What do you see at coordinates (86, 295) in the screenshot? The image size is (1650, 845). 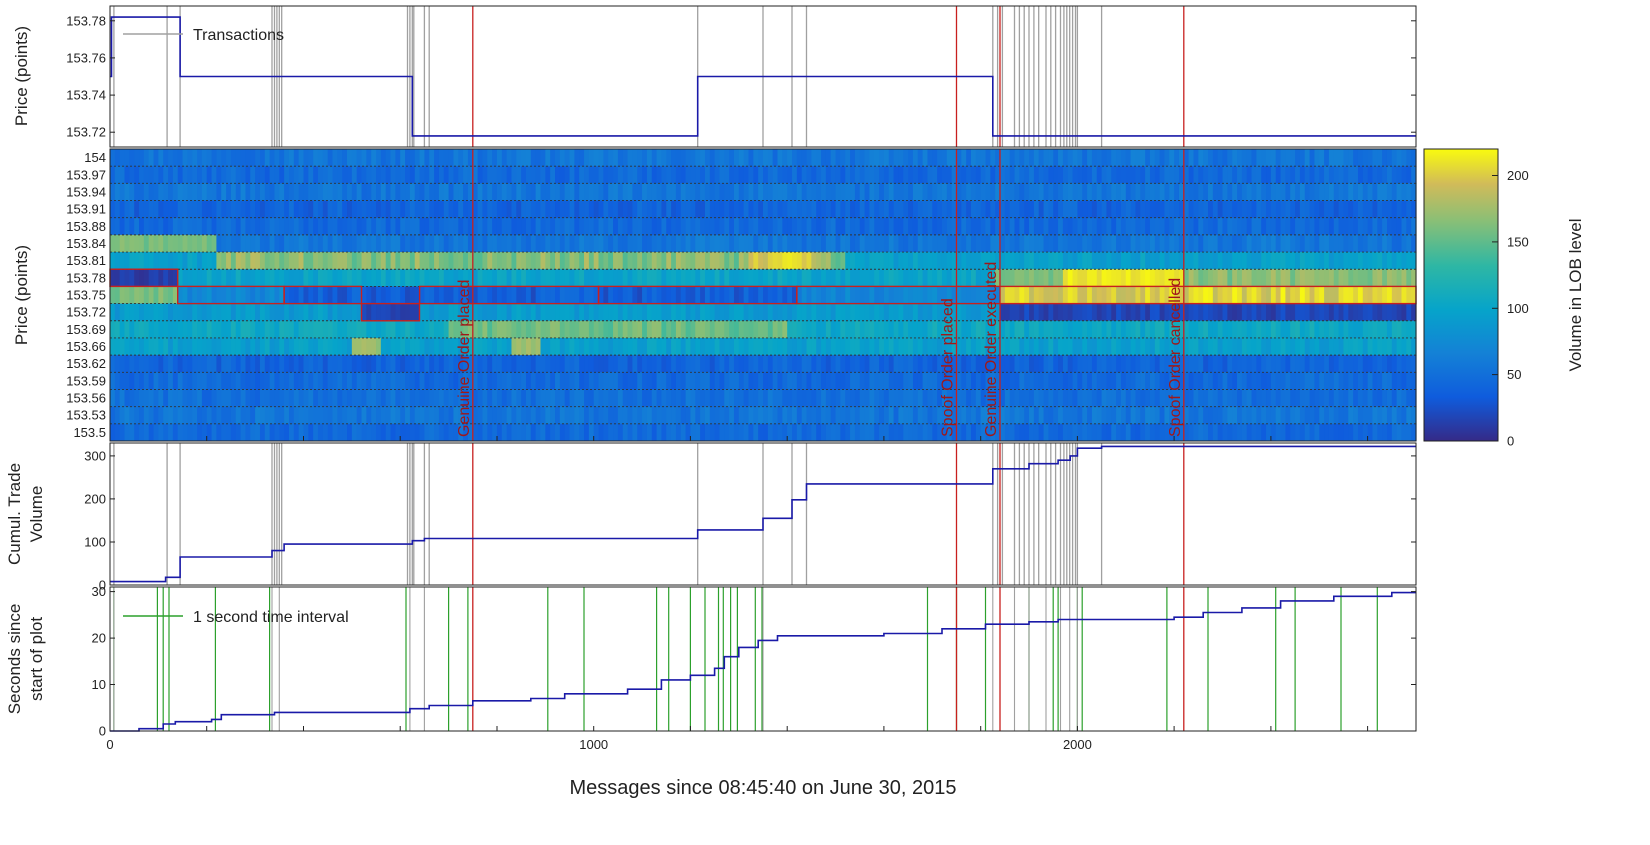 I see `lob-y-tick-label: 153.75` at bounding box center [86, 295].